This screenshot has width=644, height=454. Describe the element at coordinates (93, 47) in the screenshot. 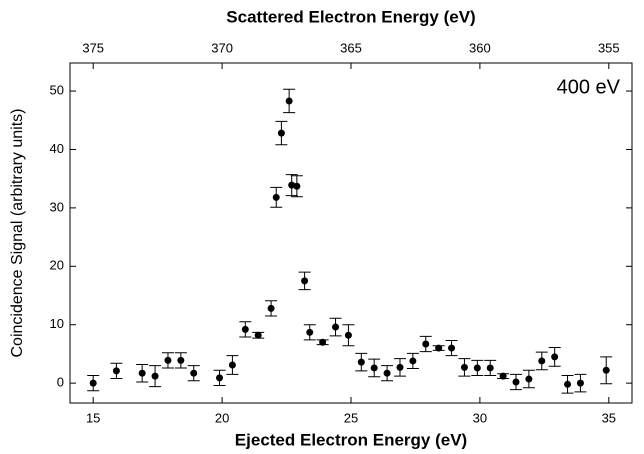

I see `x2-tick-label: 375` at that location.